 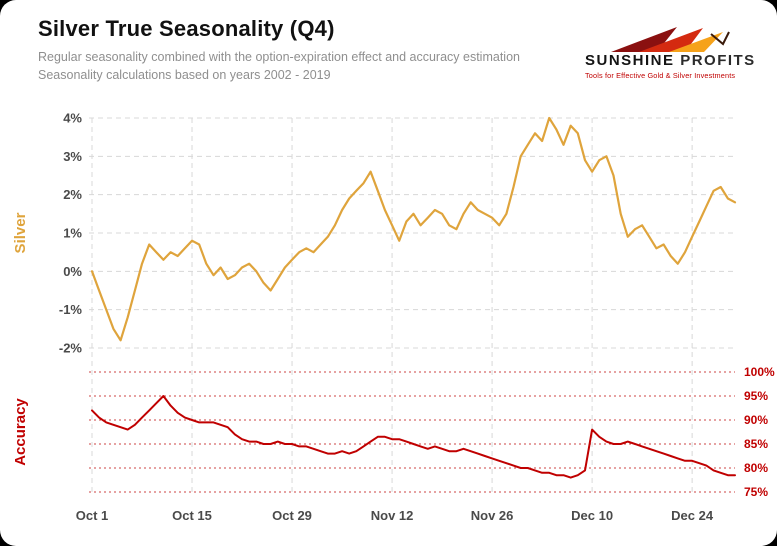 What do you see at coordinates (71, 309) in the screenshot?
I see `silver-tick-label: -1%` at bounding box center [71, 309].